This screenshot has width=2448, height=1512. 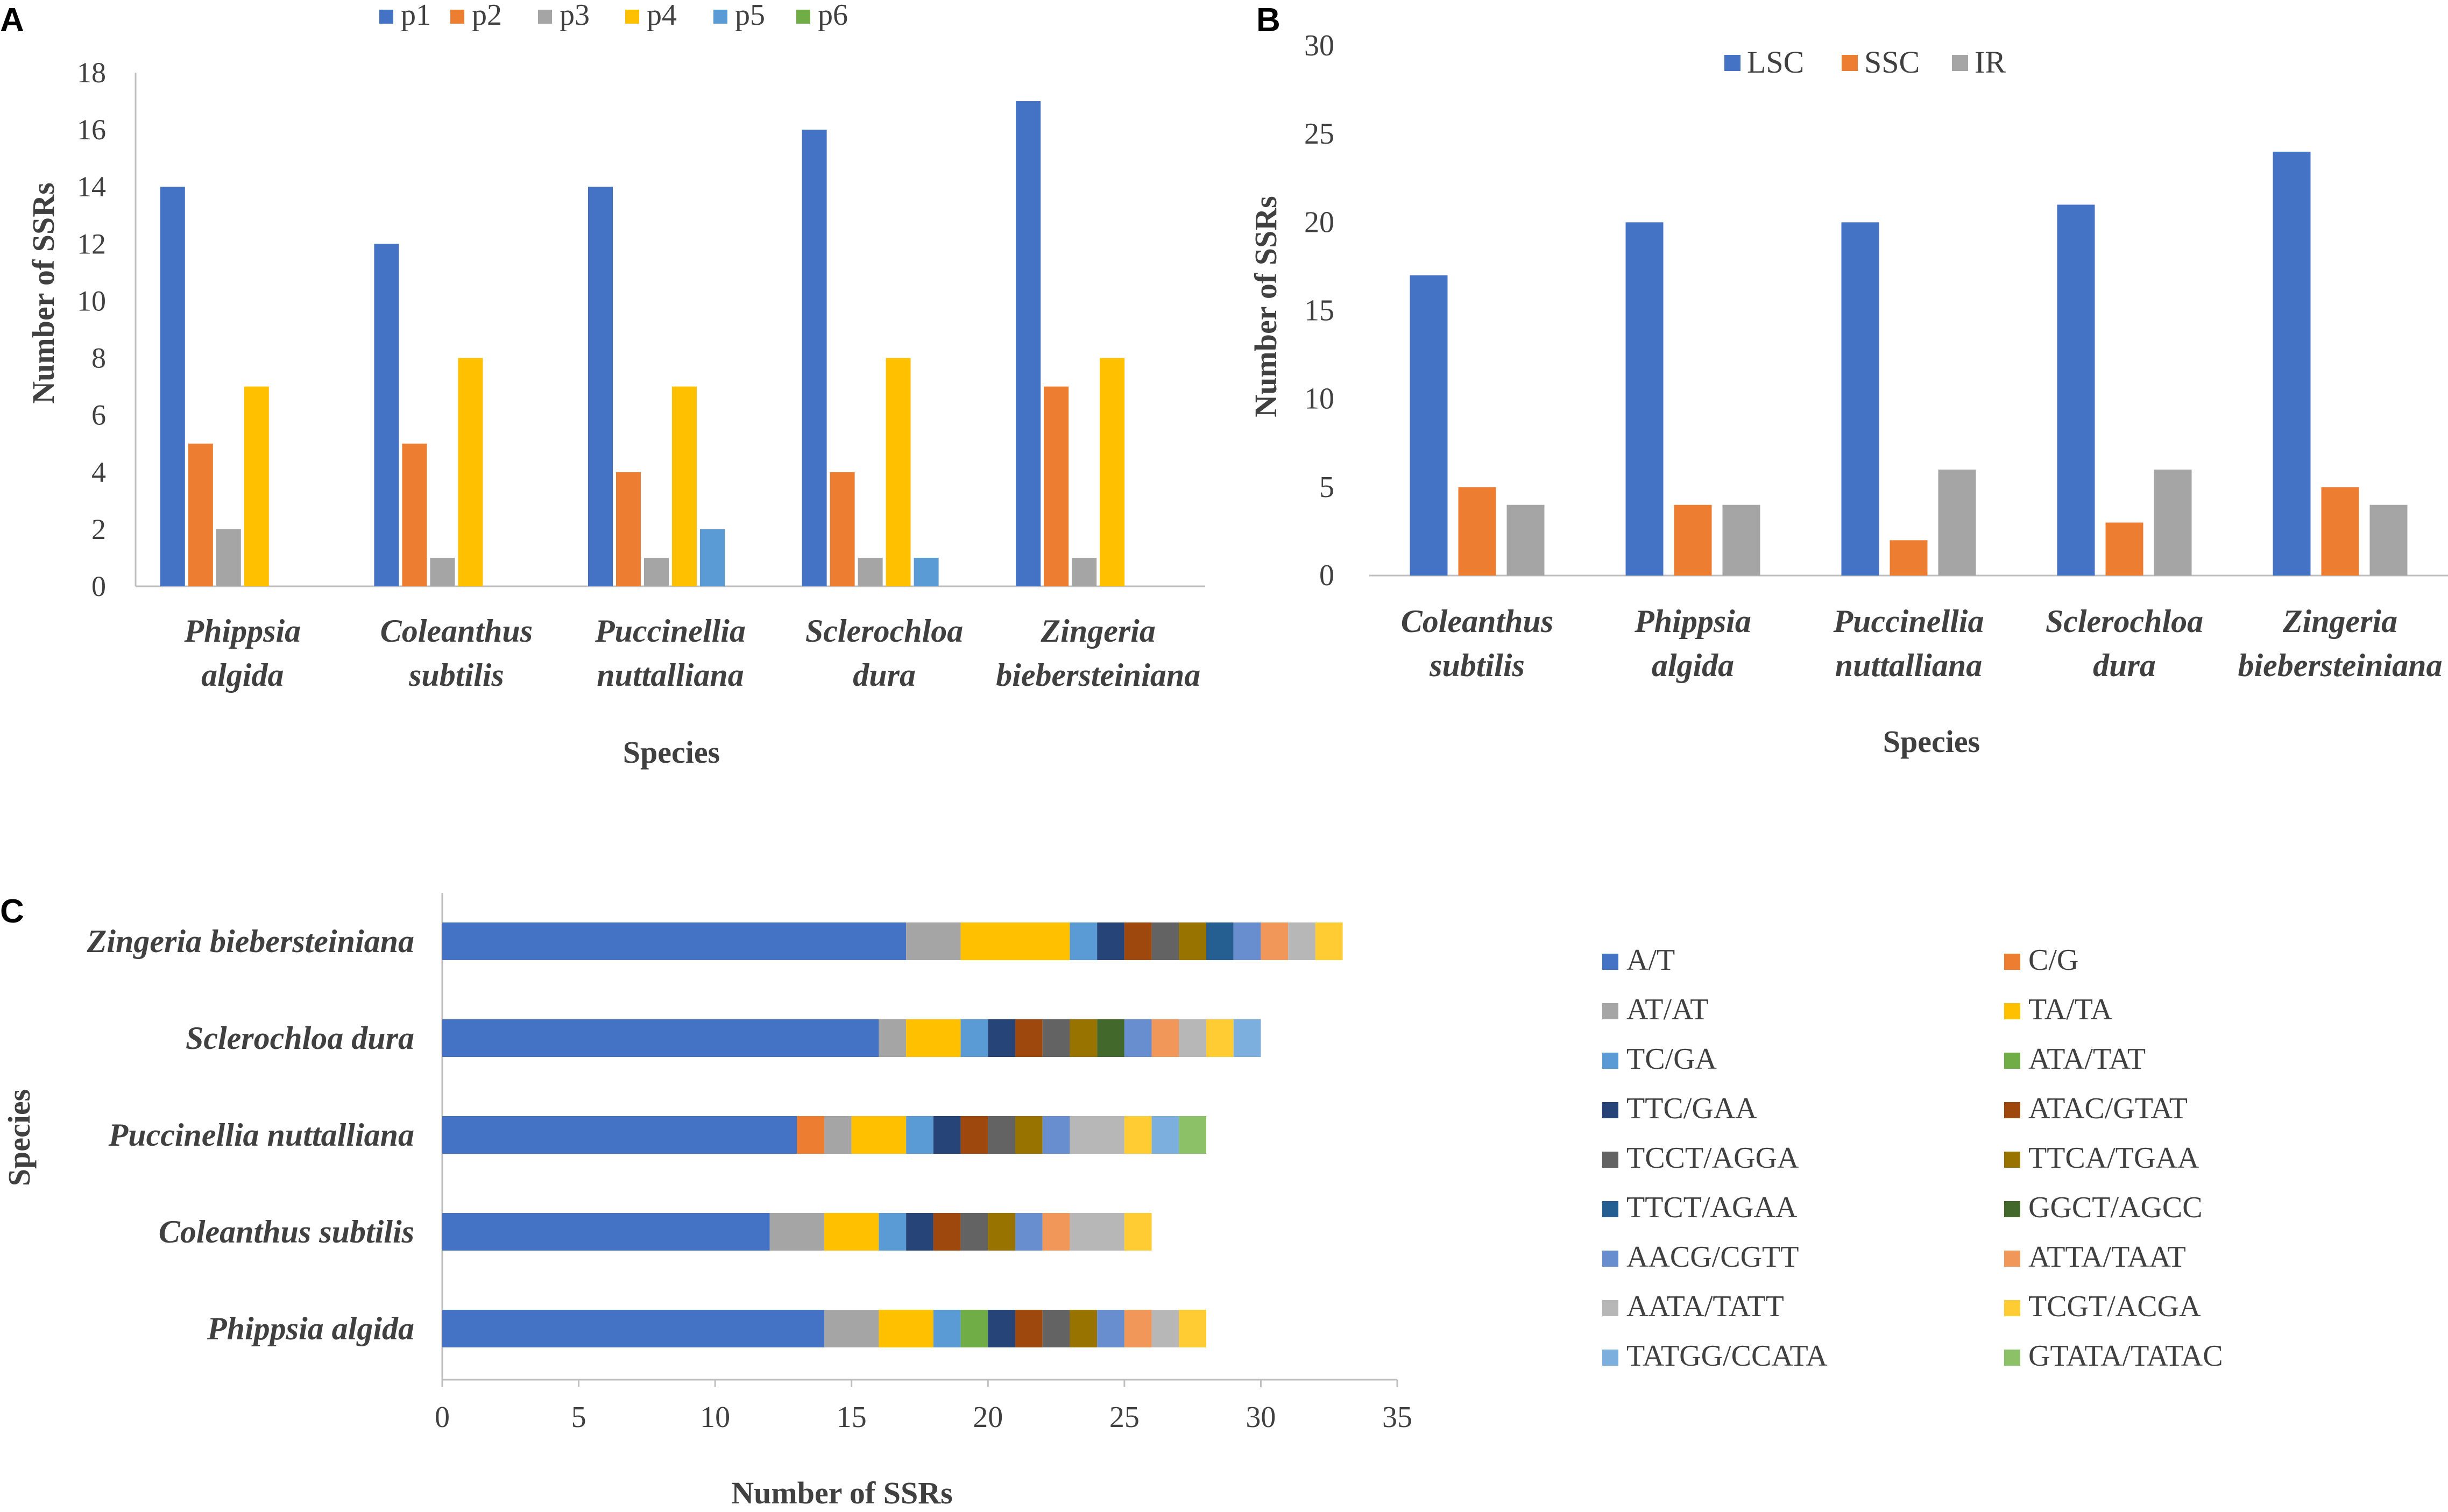 I want to click on panel-c-legend-label: TATGG/CCATA, so click(x=1727, y=1356).